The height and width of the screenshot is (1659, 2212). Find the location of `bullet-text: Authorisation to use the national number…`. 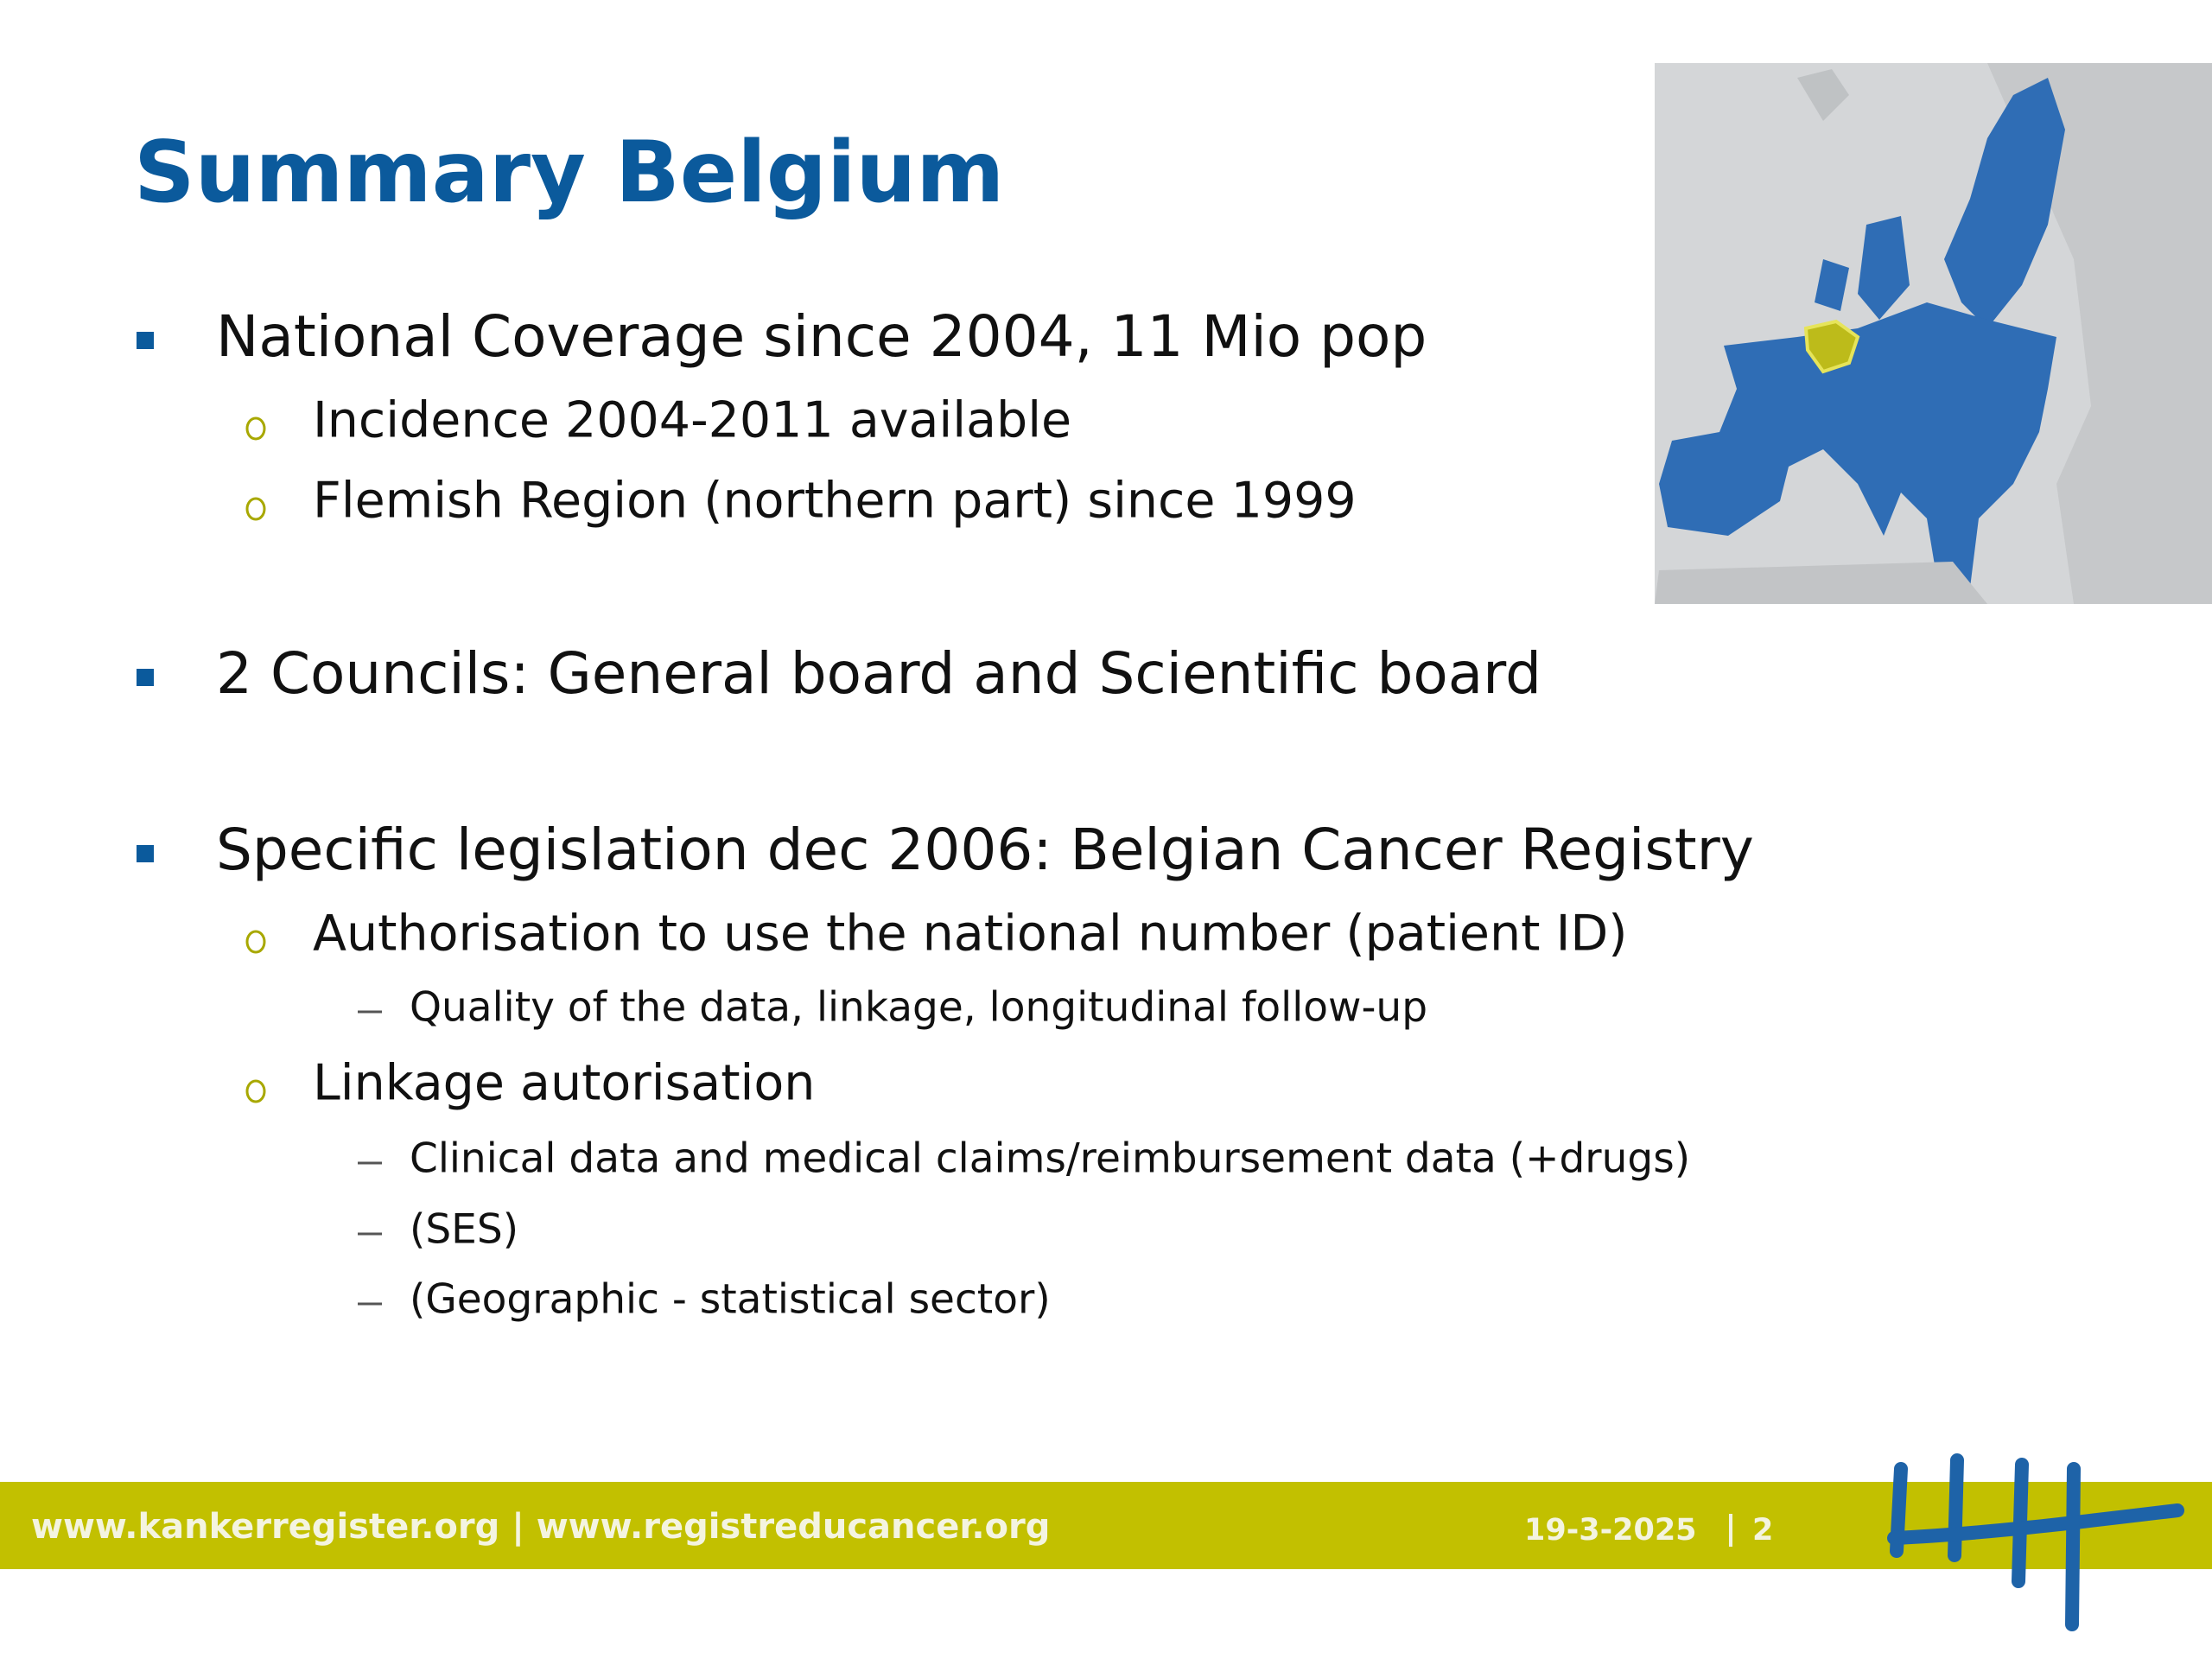

bullet-text: Authorisation to use the national number… is located at coordinates (970, 934).